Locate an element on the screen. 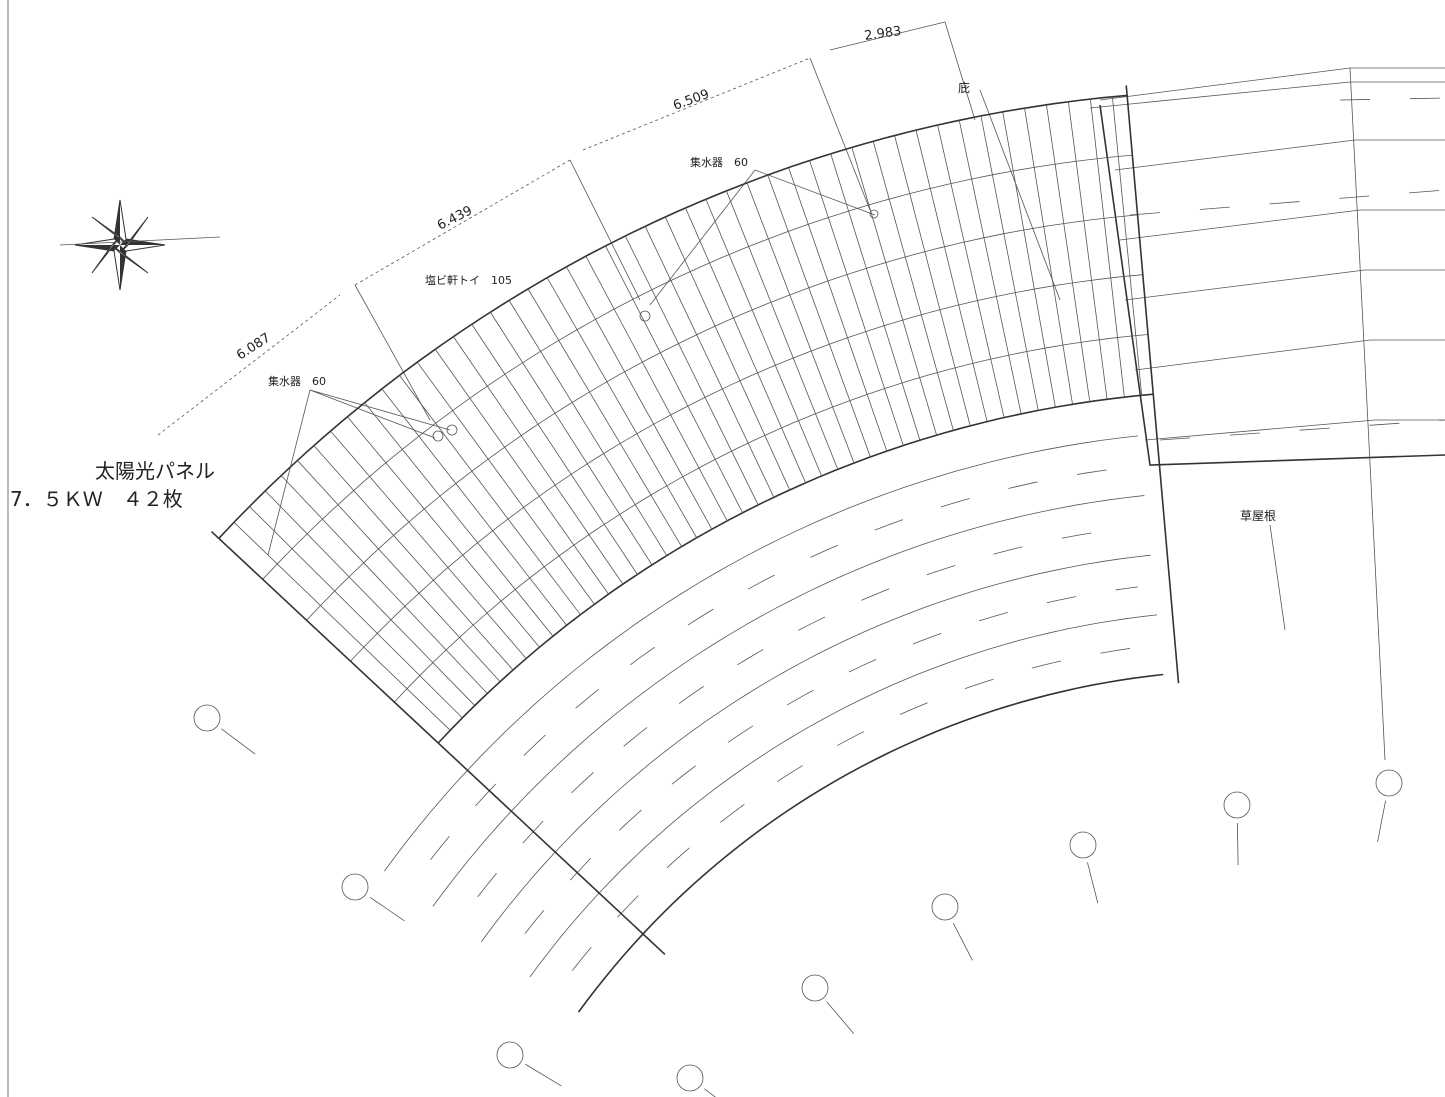  dimension: 6.439 is located at coordinates (455, 218).